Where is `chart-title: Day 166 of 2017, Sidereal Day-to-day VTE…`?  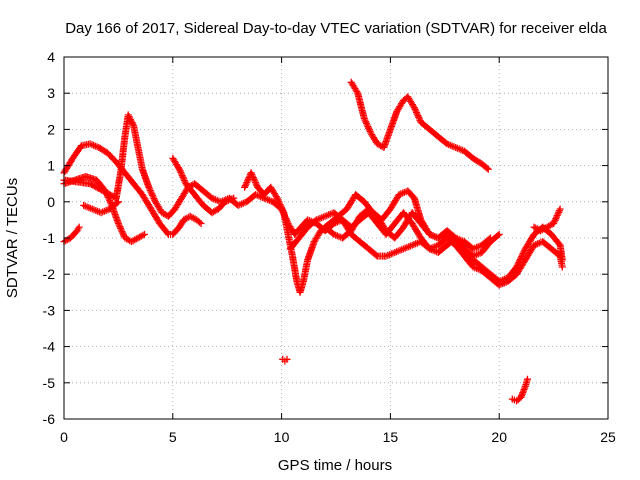 chart-title: Day 166 of 2017, Sidereal Day-to-day VTE… is located at coordinates (336, 28).